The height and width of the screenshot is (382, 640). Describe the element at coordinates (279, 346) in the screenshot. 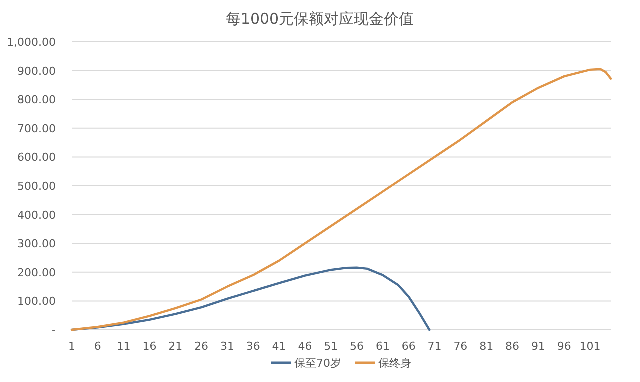

I see `x-tick-label: 41` at that location.